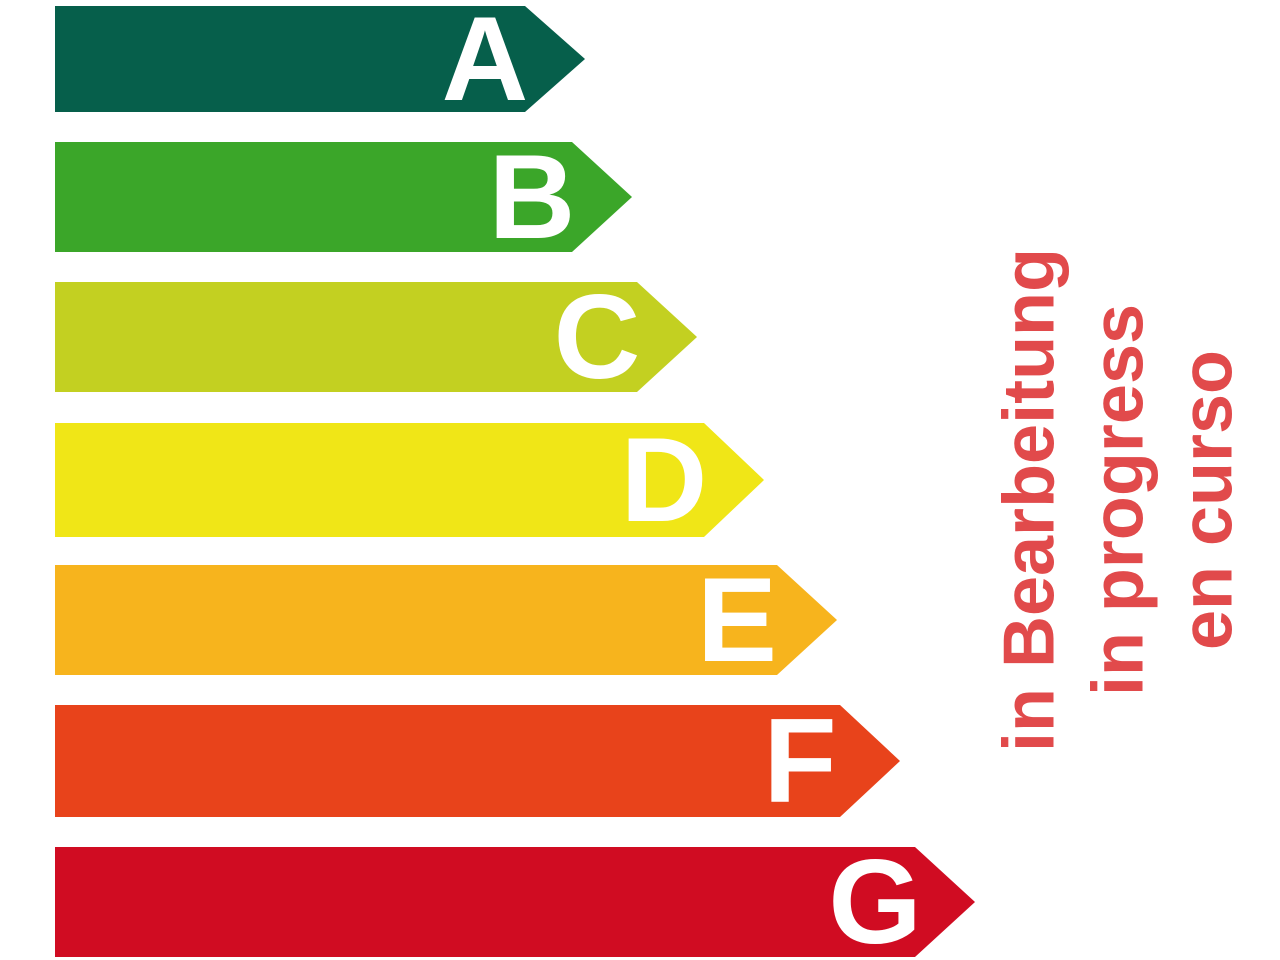 This screenshot has height=960, width=1280. What do you see at coordinates (376, 337) in the screenshot?
I see `rating-arrow-c: C` at bounding box center [376, 337].